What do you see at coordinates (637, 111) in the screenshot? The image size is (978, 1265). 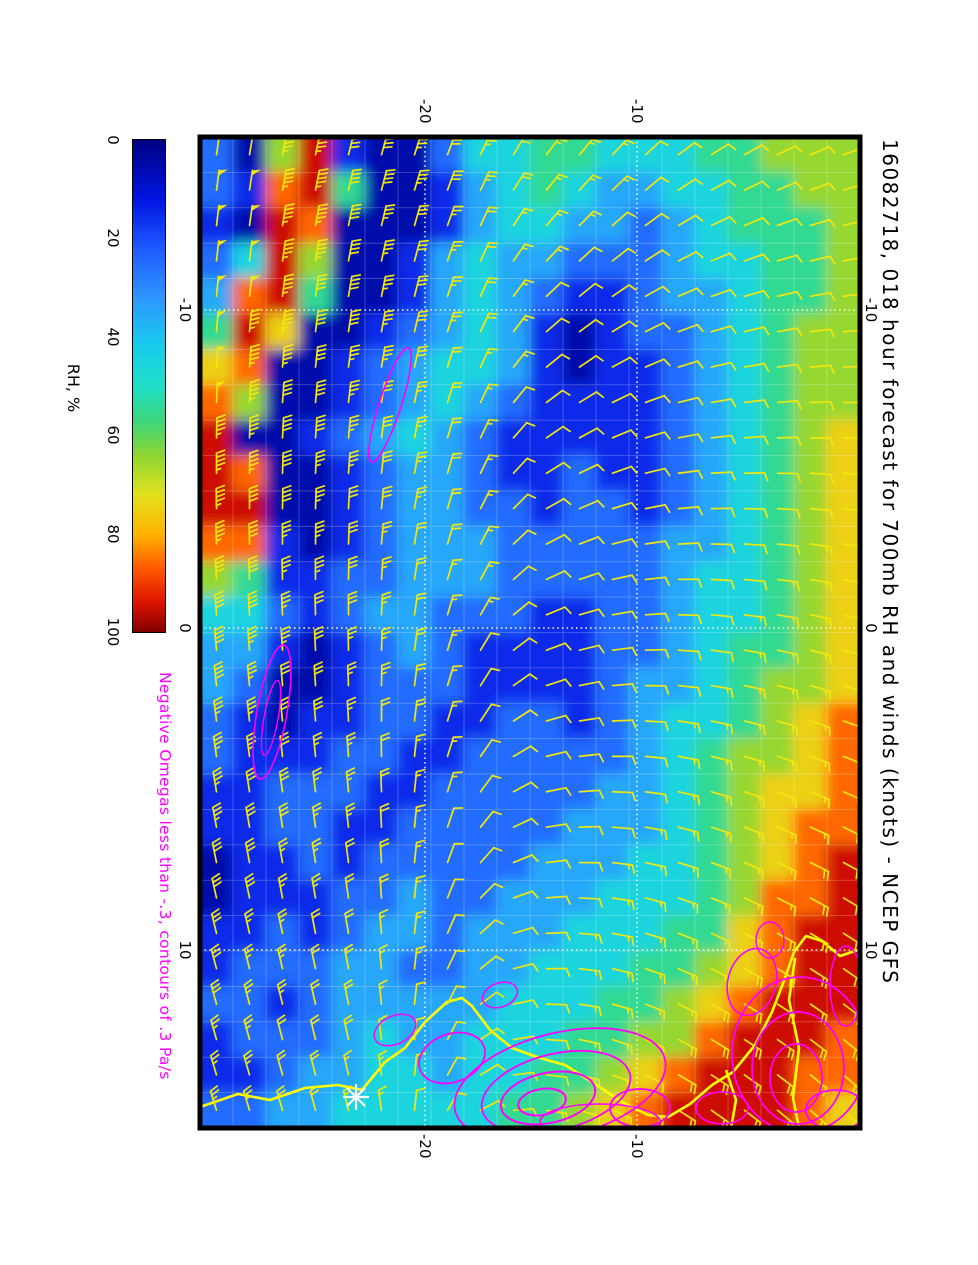 I see `axis-label-top: -10` at bounding box center [637, 111].